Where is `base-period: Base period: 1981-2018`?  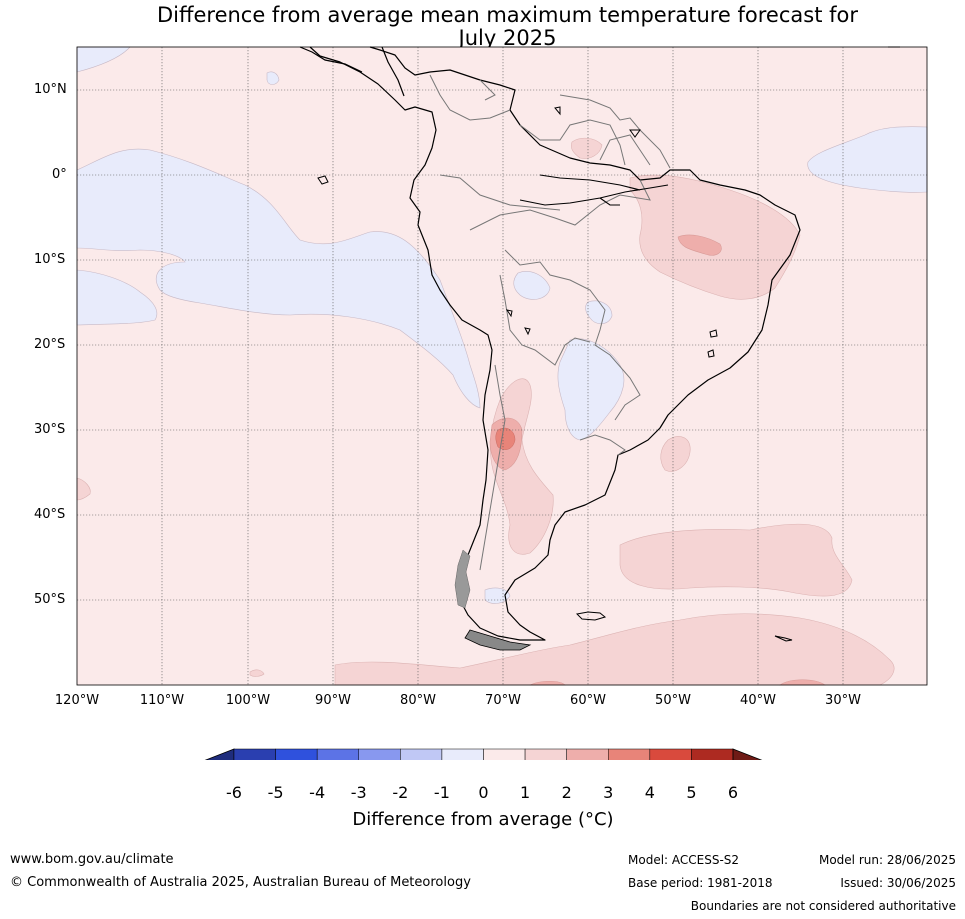 base-period: Base period: 1981-2018 is located at coordinates (700, 883).